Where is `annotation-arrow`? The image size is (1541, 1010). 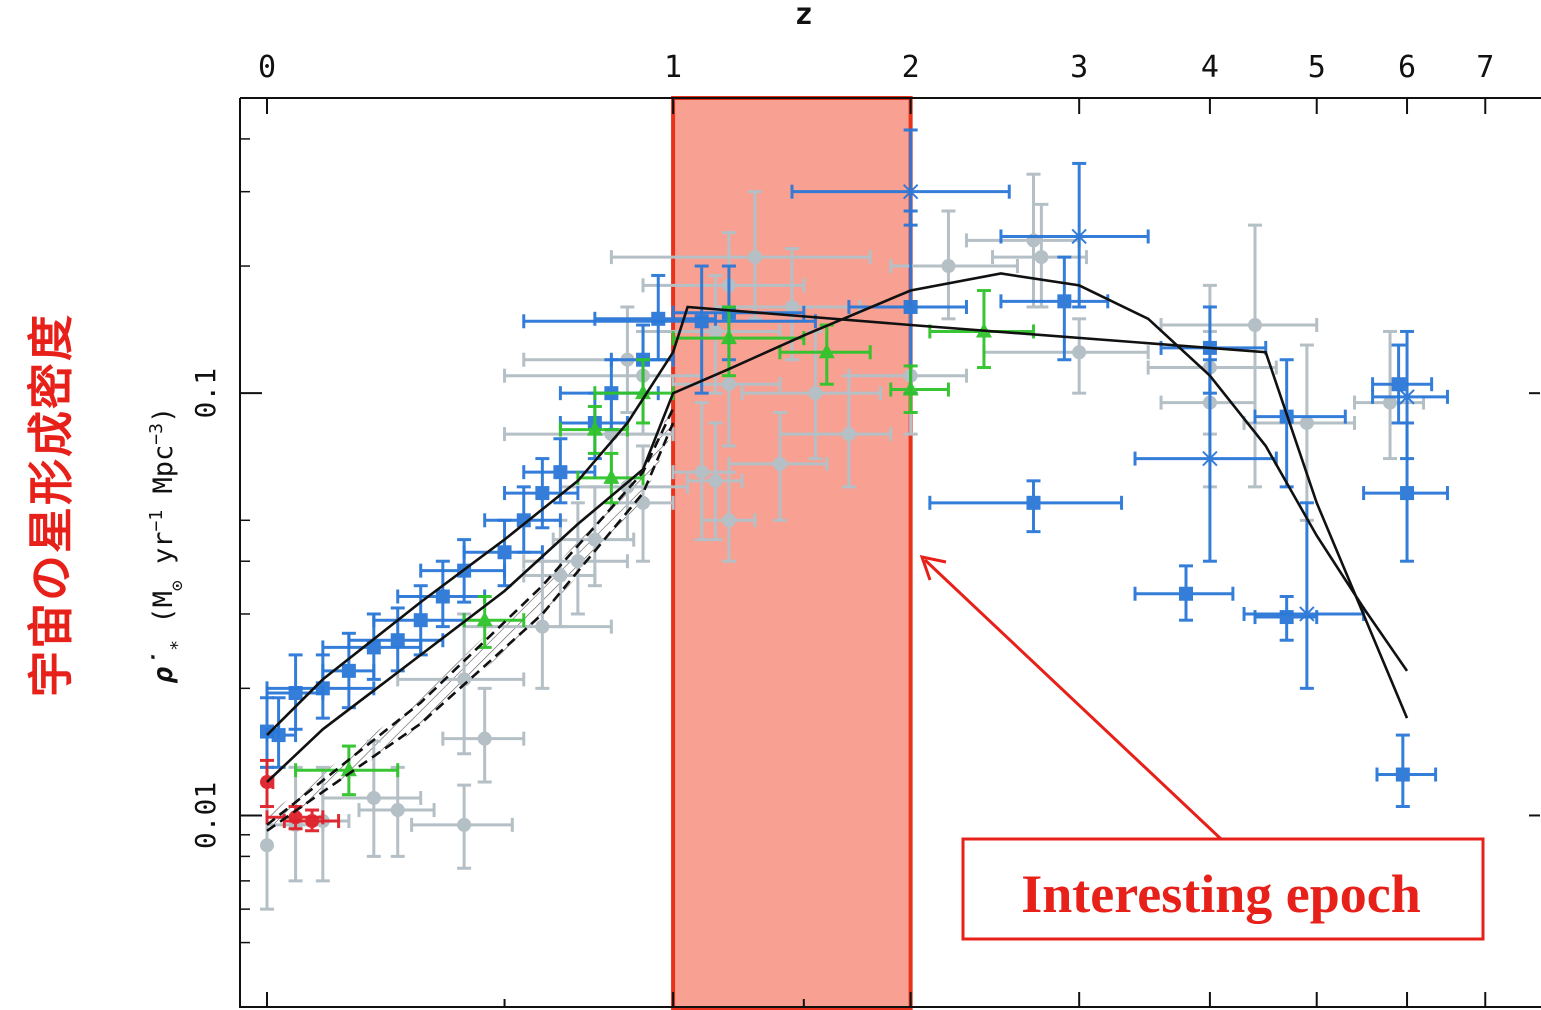 annotation-arrow is located at coordinates (1073, 699).